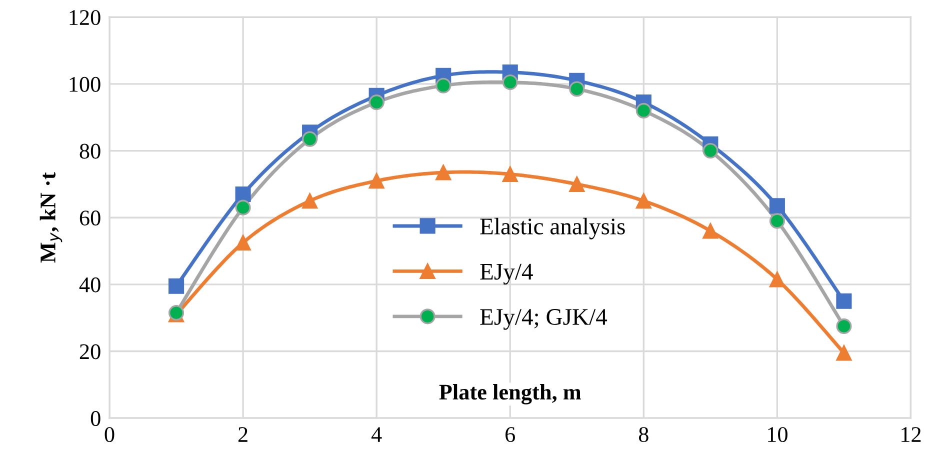 The width and height of the screenshot is (936, 463). I want to click on legend-label: EJy/4; GJK/4, so click(544, 319).